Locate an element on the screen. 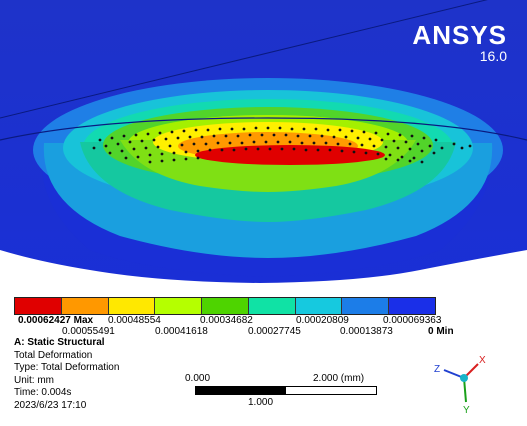 This screenshot has height=426, width=527. triad-z-label: Z is located at coordinates (437, 369).